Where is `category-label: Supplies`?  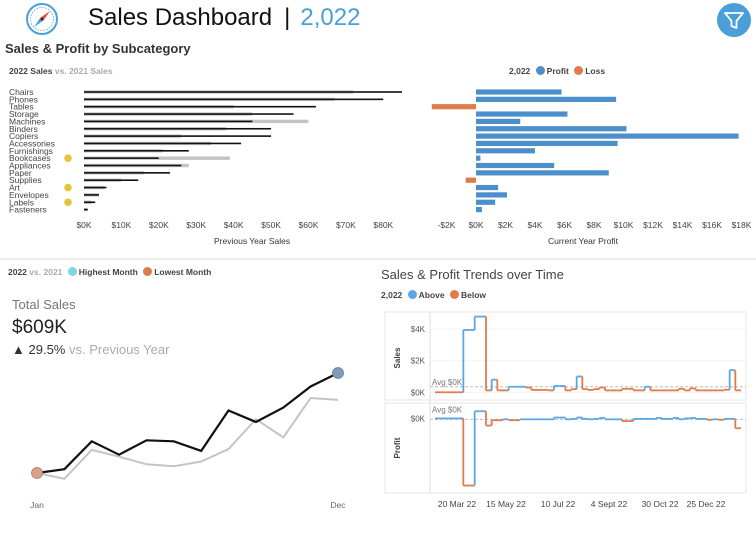 category-label: Supplies is located at coordinates (25, 180).